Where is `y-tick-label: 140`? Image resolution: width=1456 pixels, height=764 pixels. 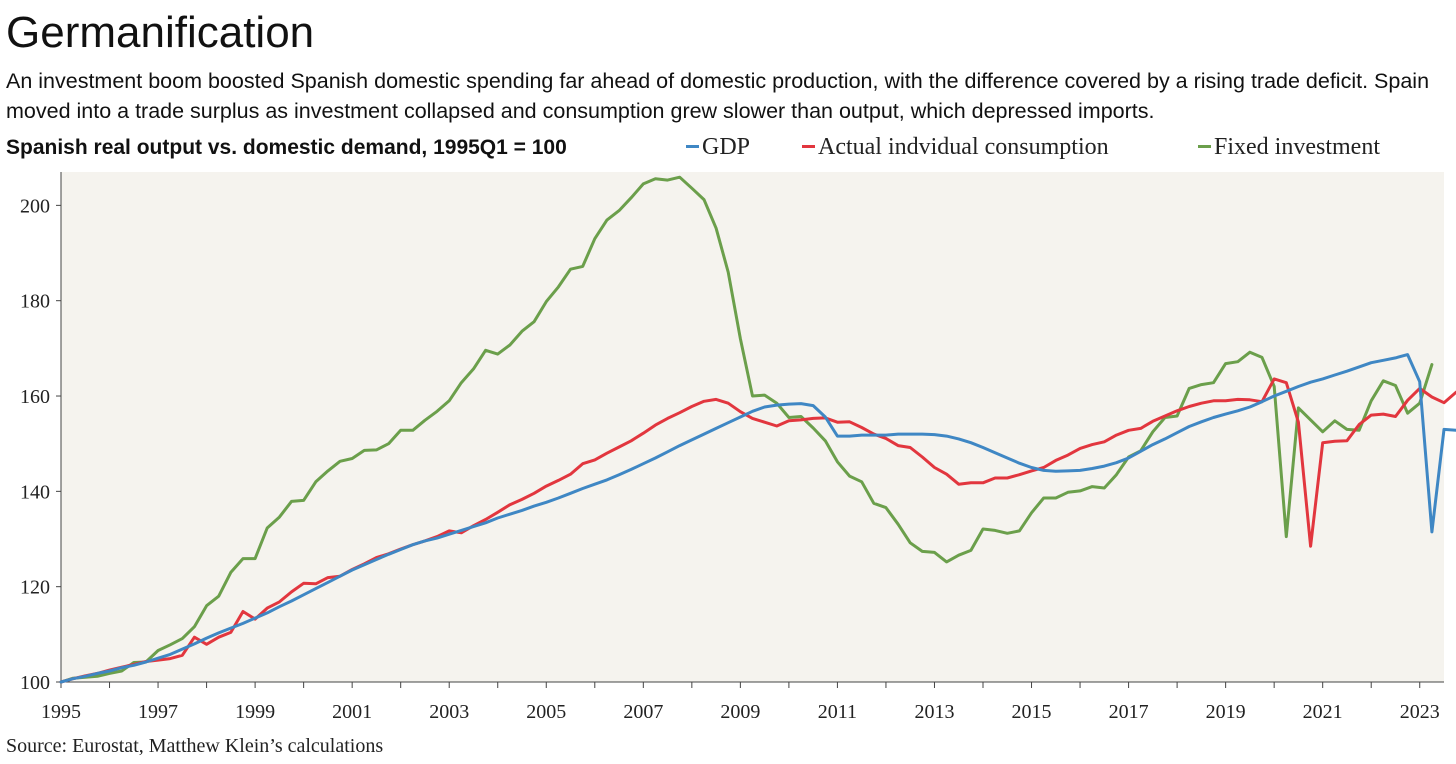
y-tick-label: 140 is located at coordinates (35, 492).